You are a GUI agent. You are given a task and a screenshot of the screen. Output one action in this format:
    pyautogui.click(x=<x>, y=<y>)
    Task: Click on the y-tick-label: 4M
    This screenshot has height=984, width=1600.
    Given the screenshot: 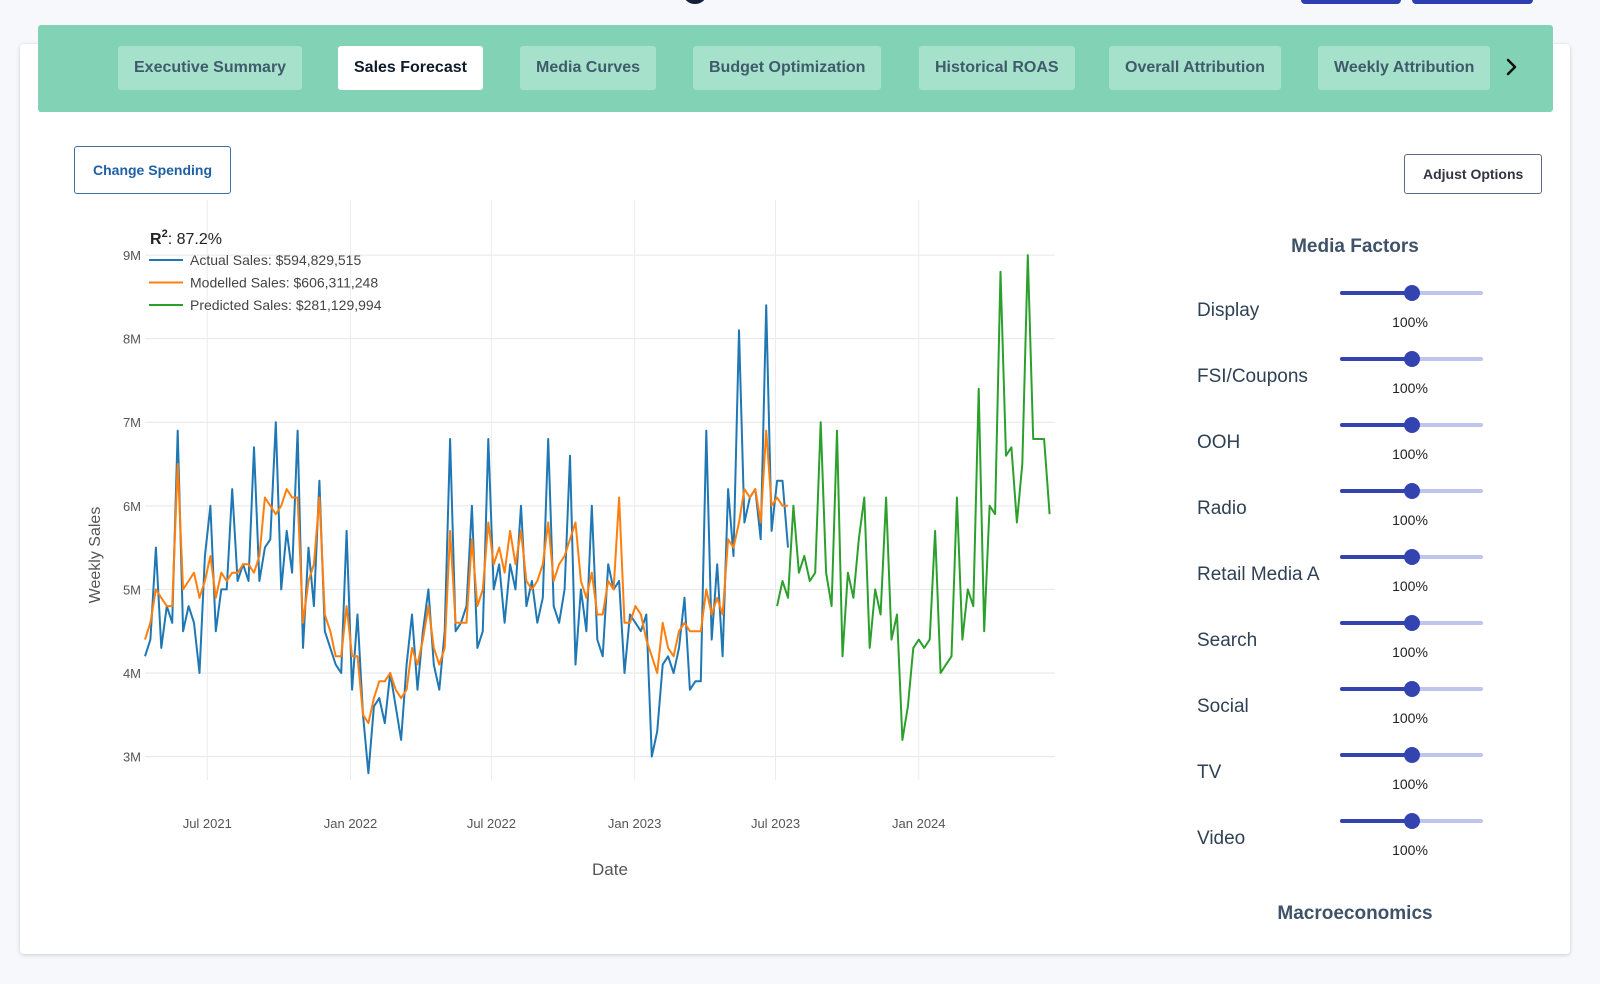 What is the action you would take?
    pyautogui.click(x=132, y=673)
    